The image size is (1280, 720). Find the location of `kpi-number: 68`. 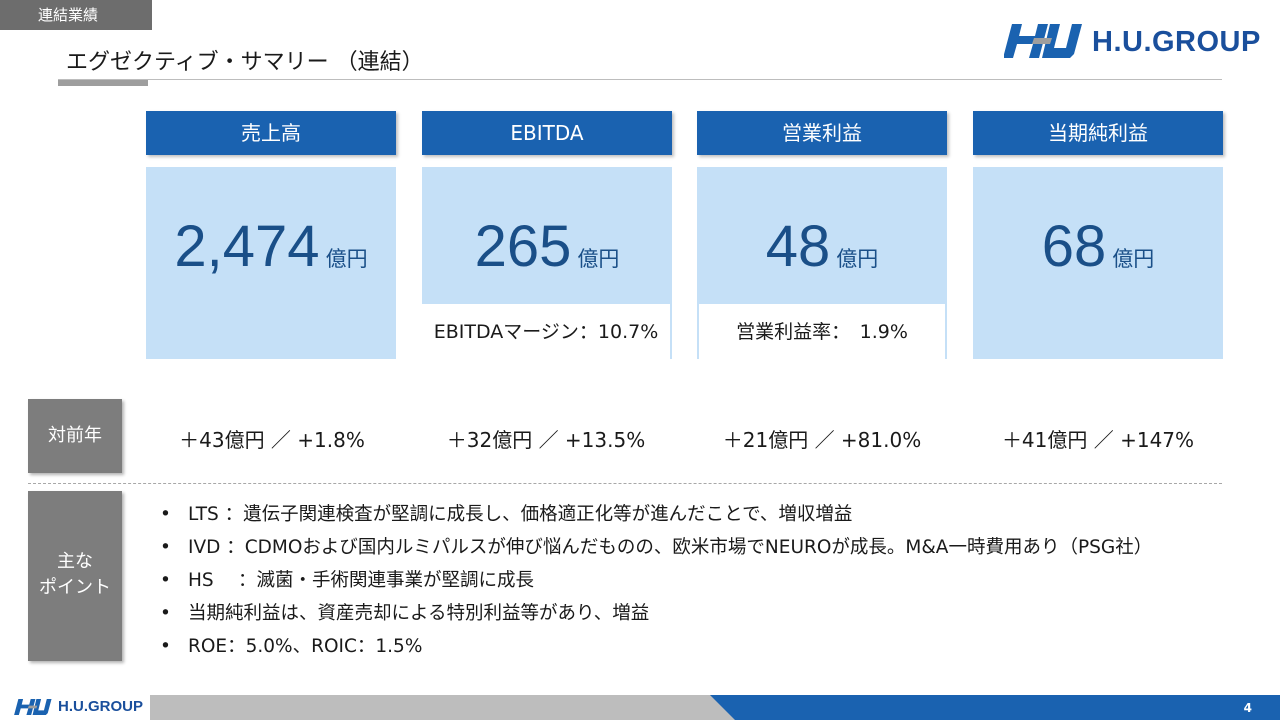

kpi-number: 68 is located at coordinates (1074, 246).